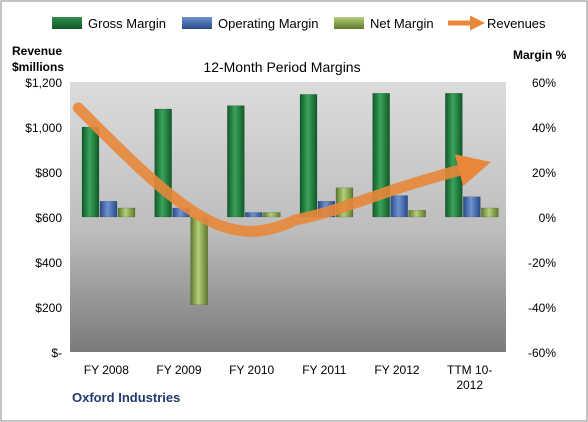 Image resolution: width=588 pixels, height=422 pixels. Describe the element at coordinates (544, 83) in the screenshot. I see `right-tick-label: 60%` at that location.